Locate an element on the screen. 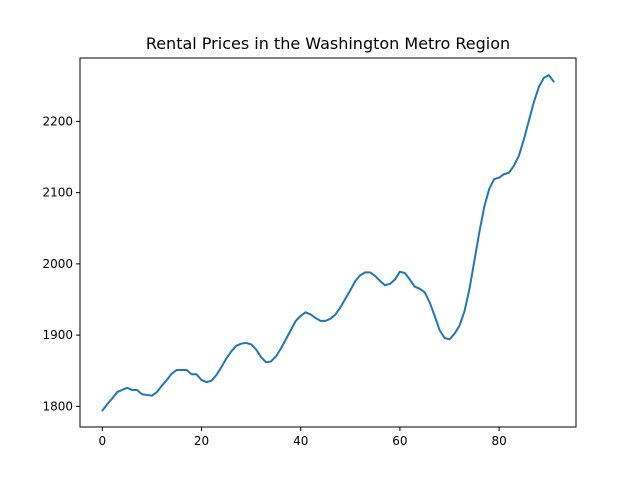 Image resolution: width=640 pixels, height=480 pixels. x-tick-label: 0 is located at coordinates (102, 441).